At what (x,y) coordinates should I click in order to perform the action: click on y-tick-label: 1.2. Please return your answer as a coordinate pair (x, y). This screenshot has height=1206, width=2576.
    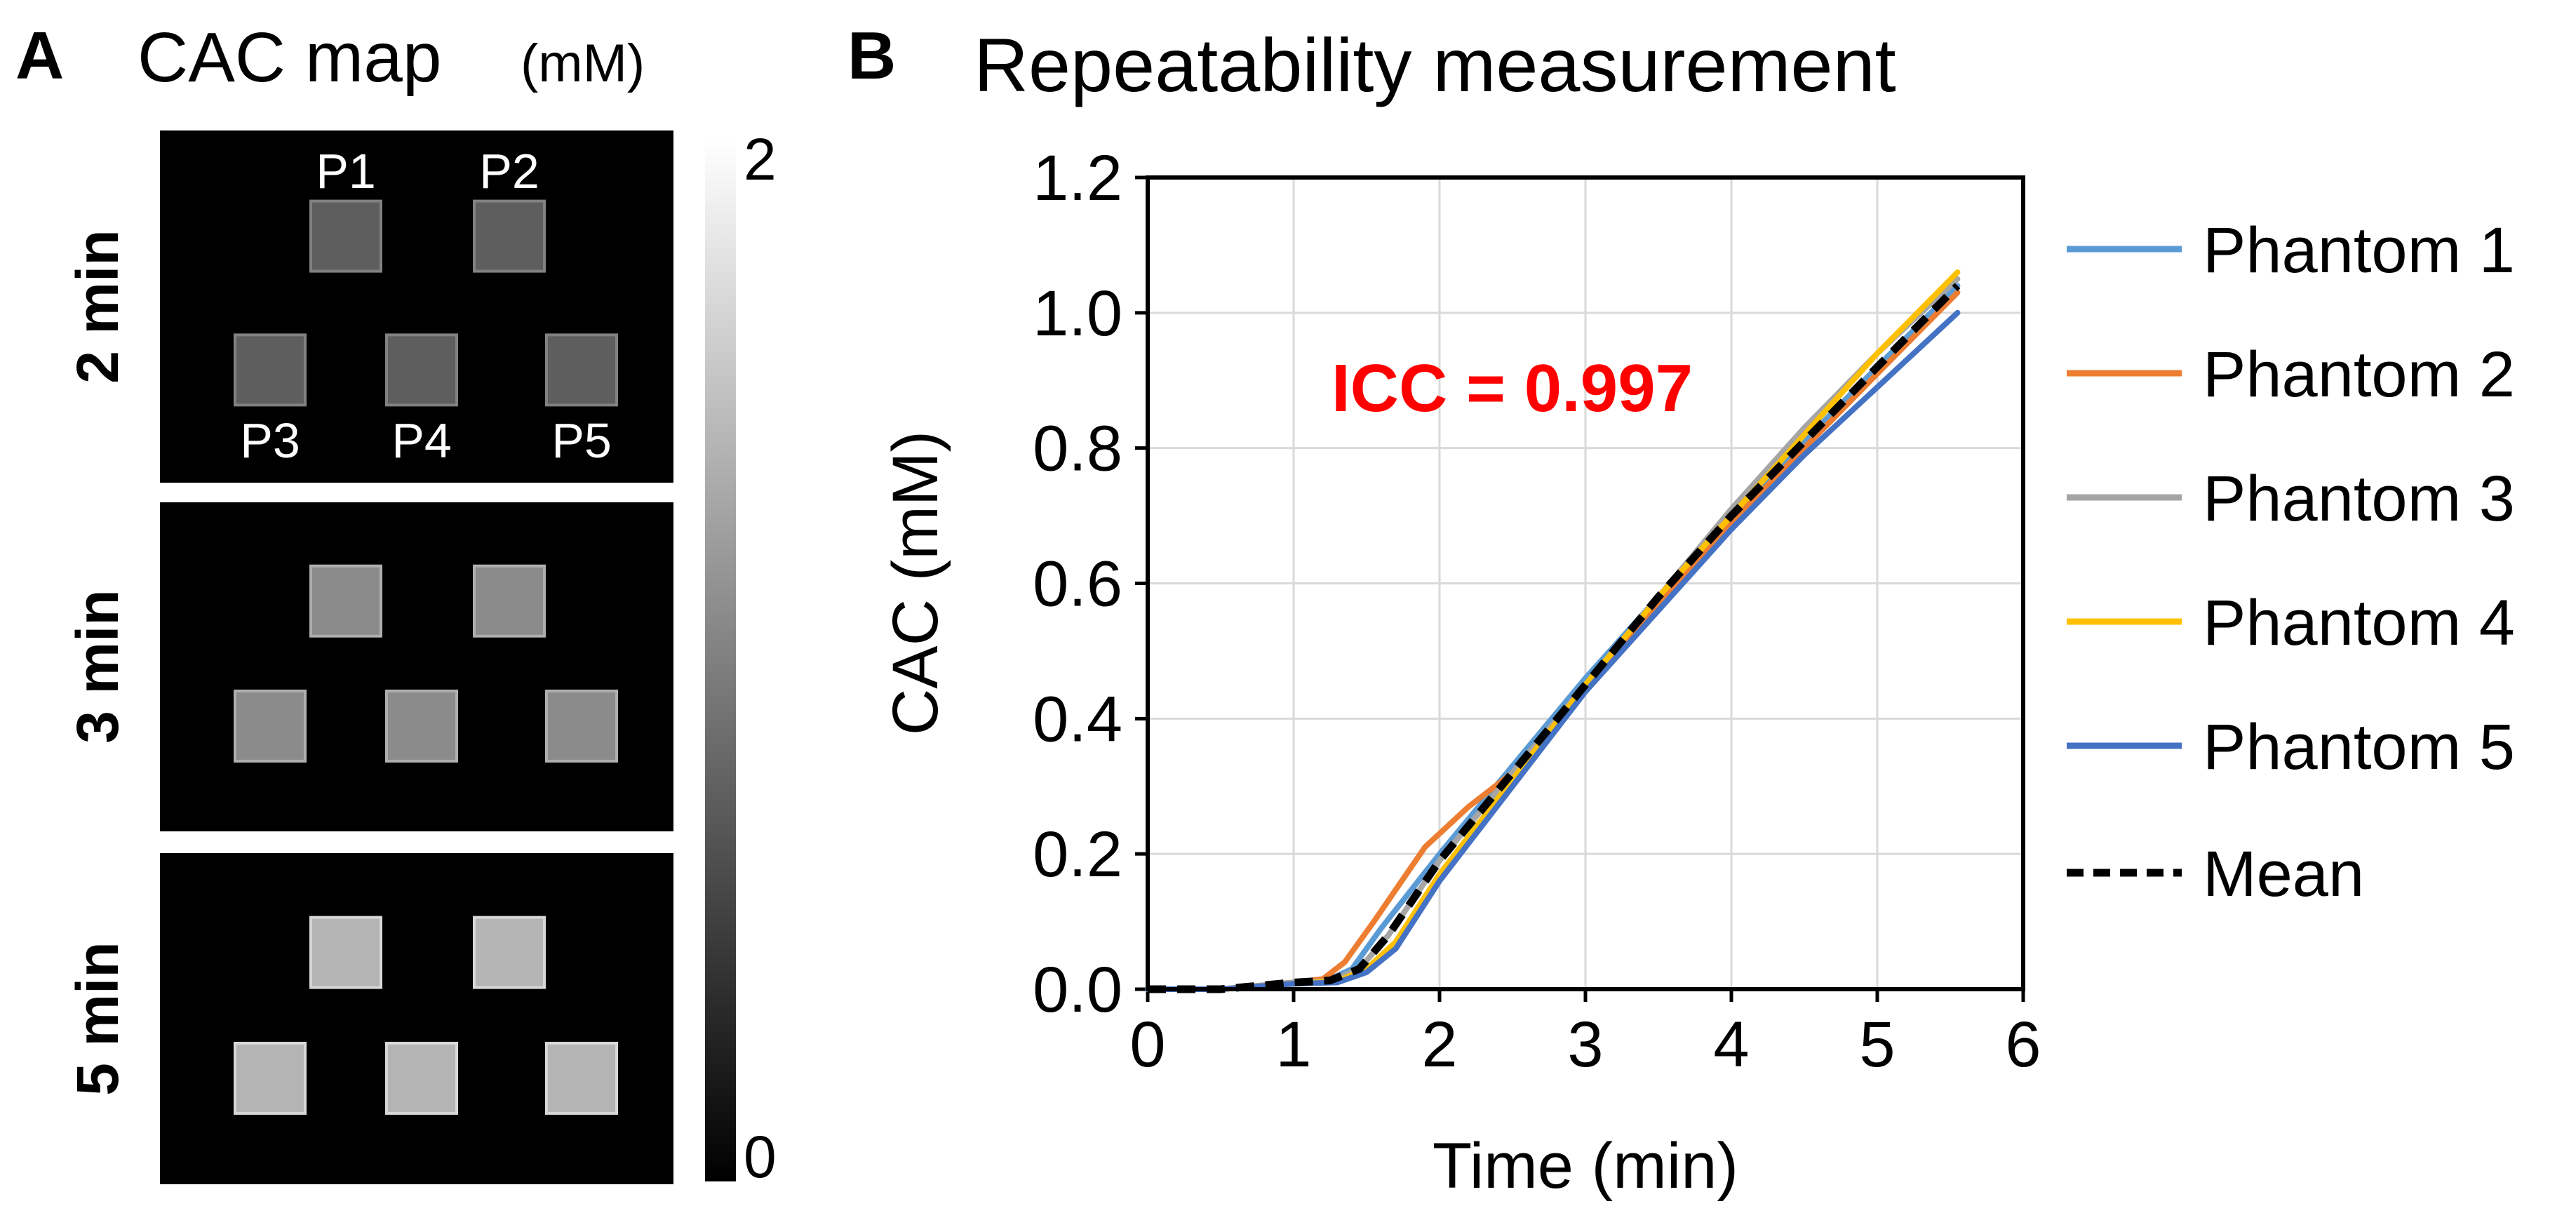
    Looking at the image, I should click on (1077, 178).